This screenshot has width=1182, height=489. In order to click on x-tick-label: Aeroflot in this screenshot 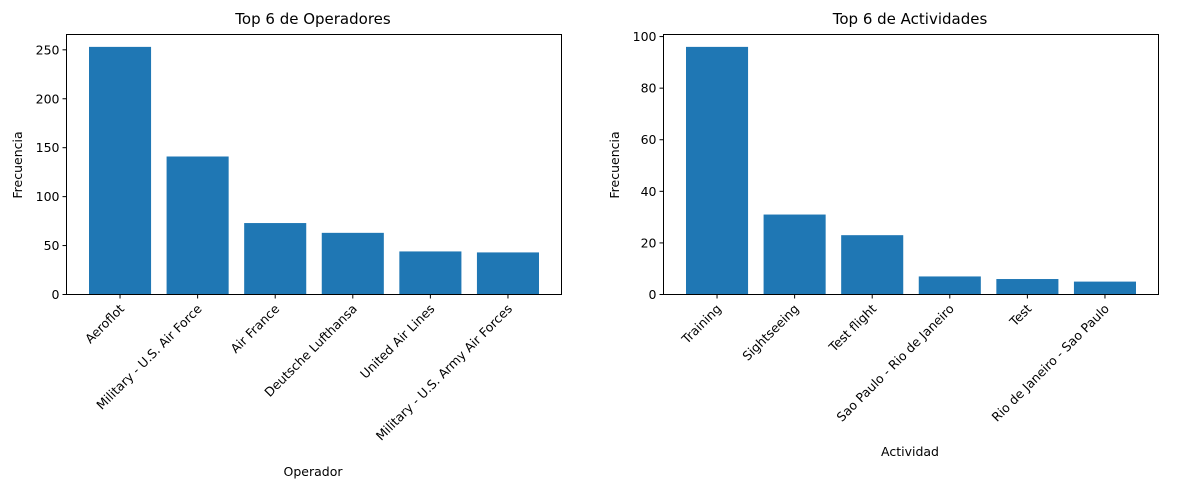, I will do `click(104, 323)`.